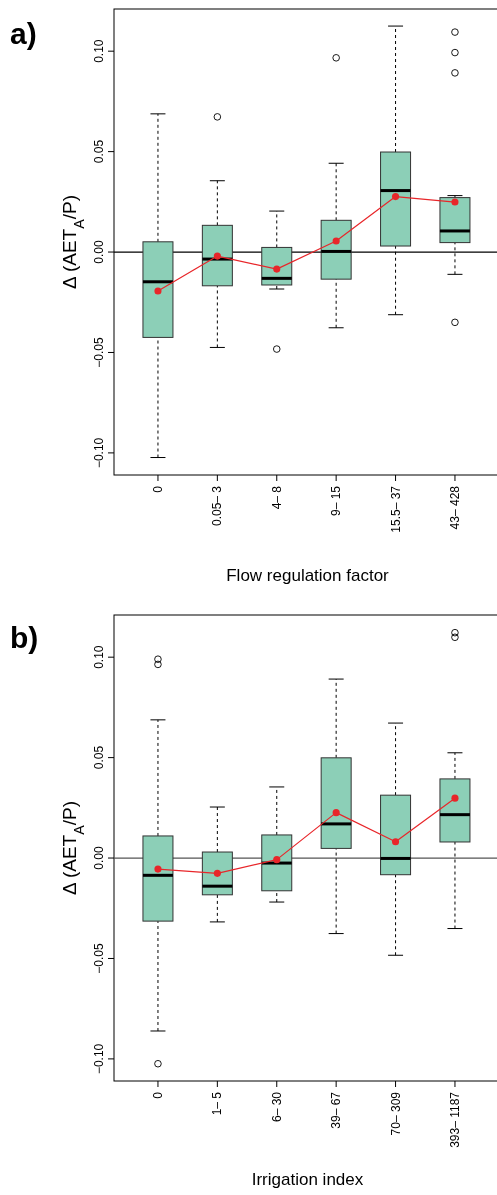 Image resolution: width=497 pixels, height=1195 pixels. Describe the element at coordinates (395, 1113) in the screenshot. I see `x-tick-label: 70– 309` at that location.